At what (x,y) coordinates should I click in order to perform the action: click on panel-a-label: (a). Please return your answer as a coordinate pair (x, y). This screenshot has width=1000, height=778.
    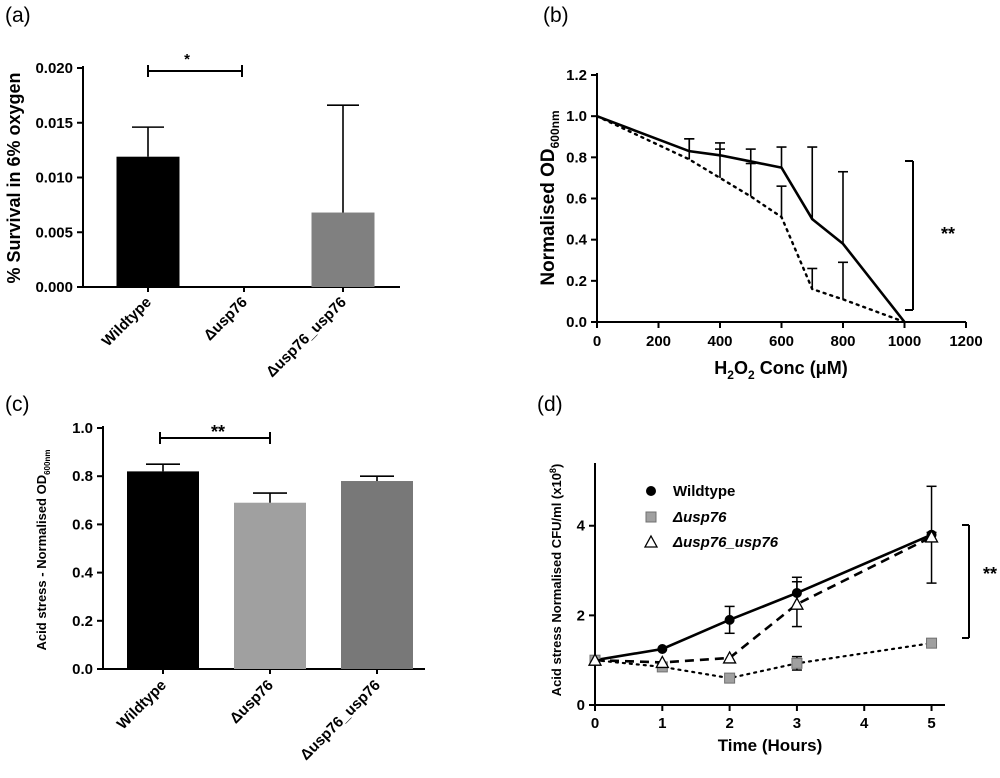
    Looking at the image, I should click on (18, 15).